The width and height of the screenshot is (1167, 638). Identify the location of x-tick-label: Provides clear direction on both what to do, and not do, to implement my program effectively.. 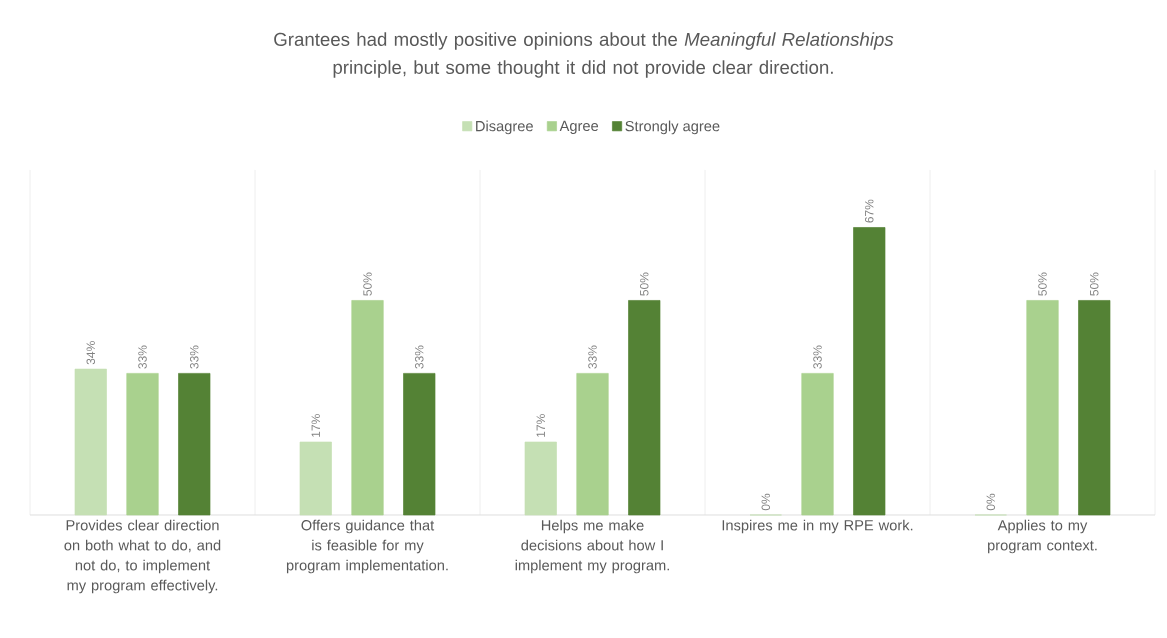
(142, 556).